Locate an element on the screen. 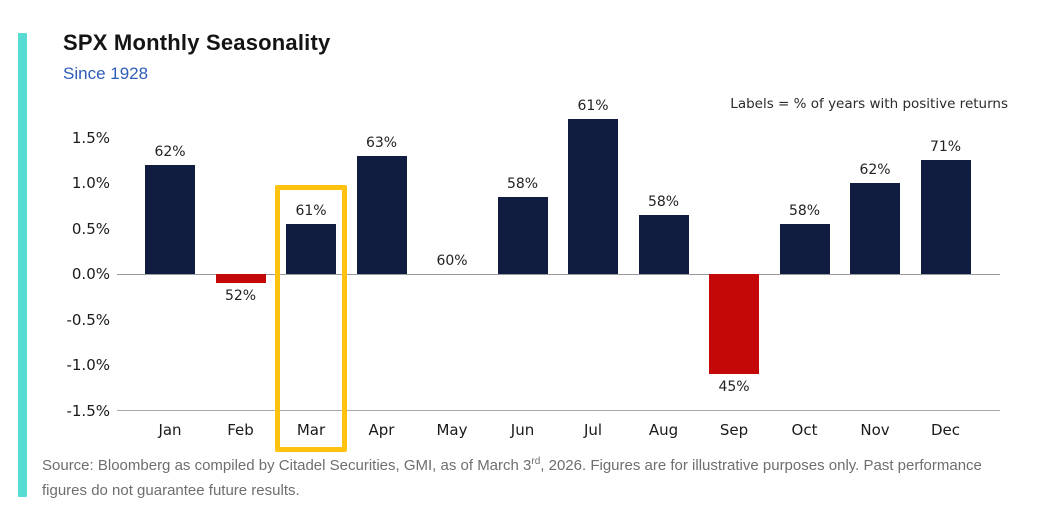 This screenshot has height=520, width=1050. y-axis-tick-label: -1.0% is located at coordinates (88, 365).